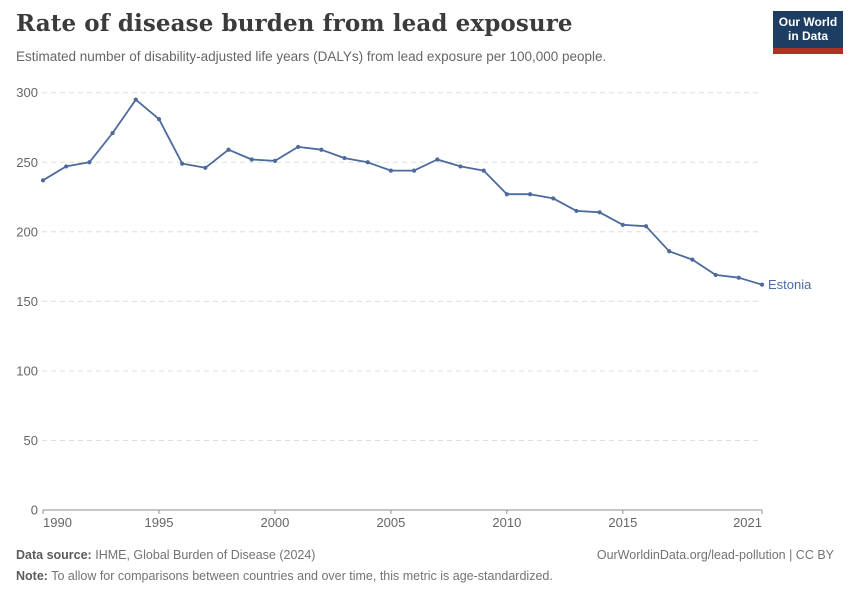  Describe the element at coordinates (31, 440) in the screenshot. I see `y-axis-tick-label: 50` at that location.